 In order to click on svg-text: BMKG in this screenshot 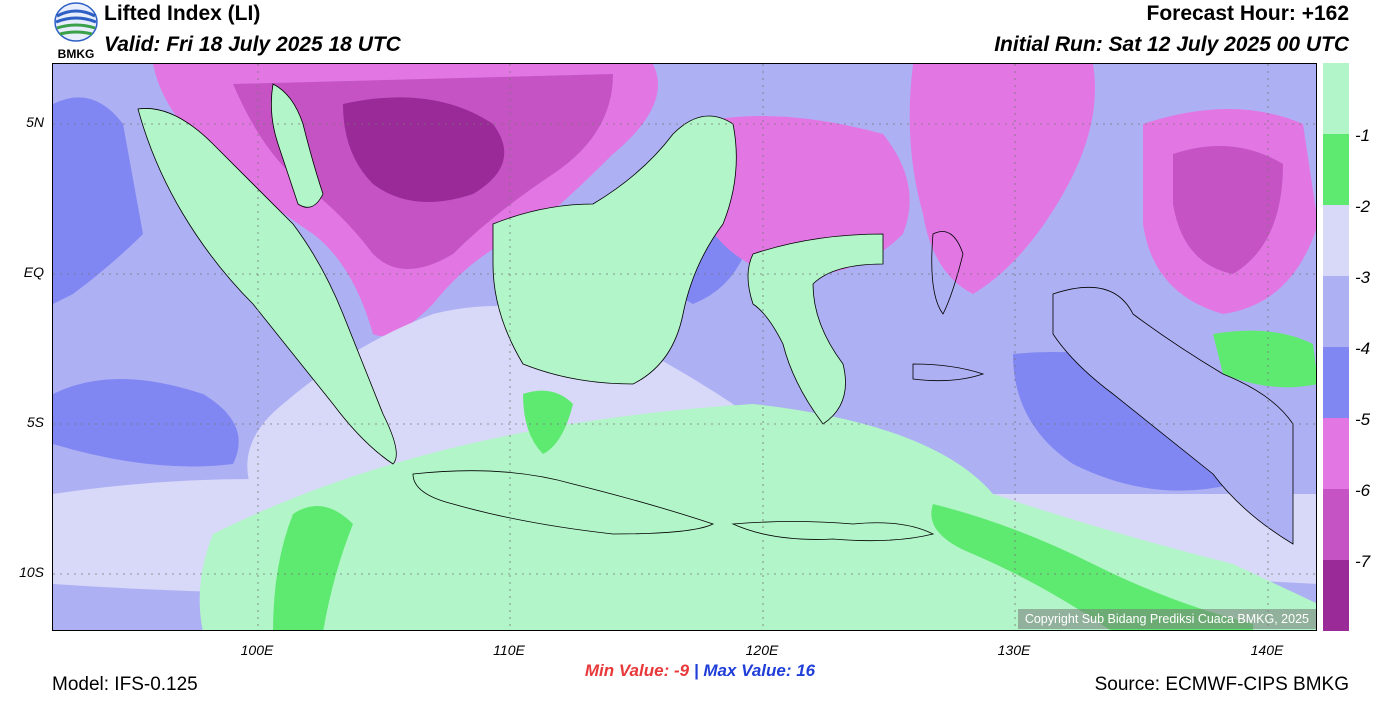, I will do `click(76, 53)`.